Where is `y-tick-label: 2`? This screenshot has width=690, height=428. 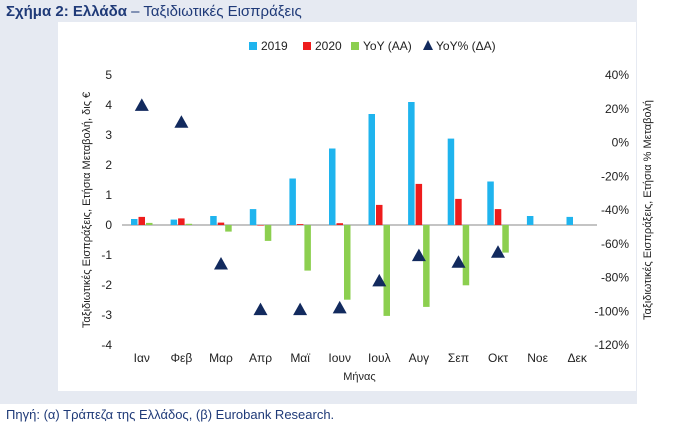
y-tick-label: 2 is located at coordinates (108, 165).